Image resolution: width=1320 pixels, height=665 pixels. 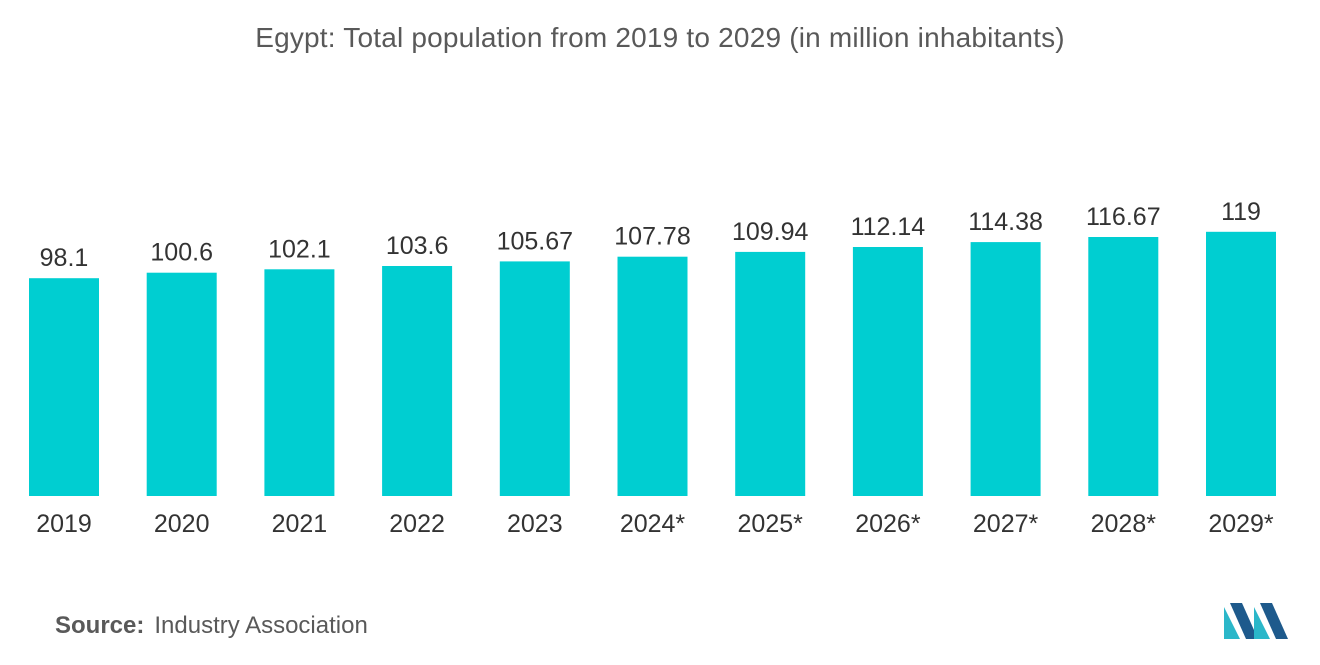 I want to click on data-label: 100.6, so click(x=181, y=253).